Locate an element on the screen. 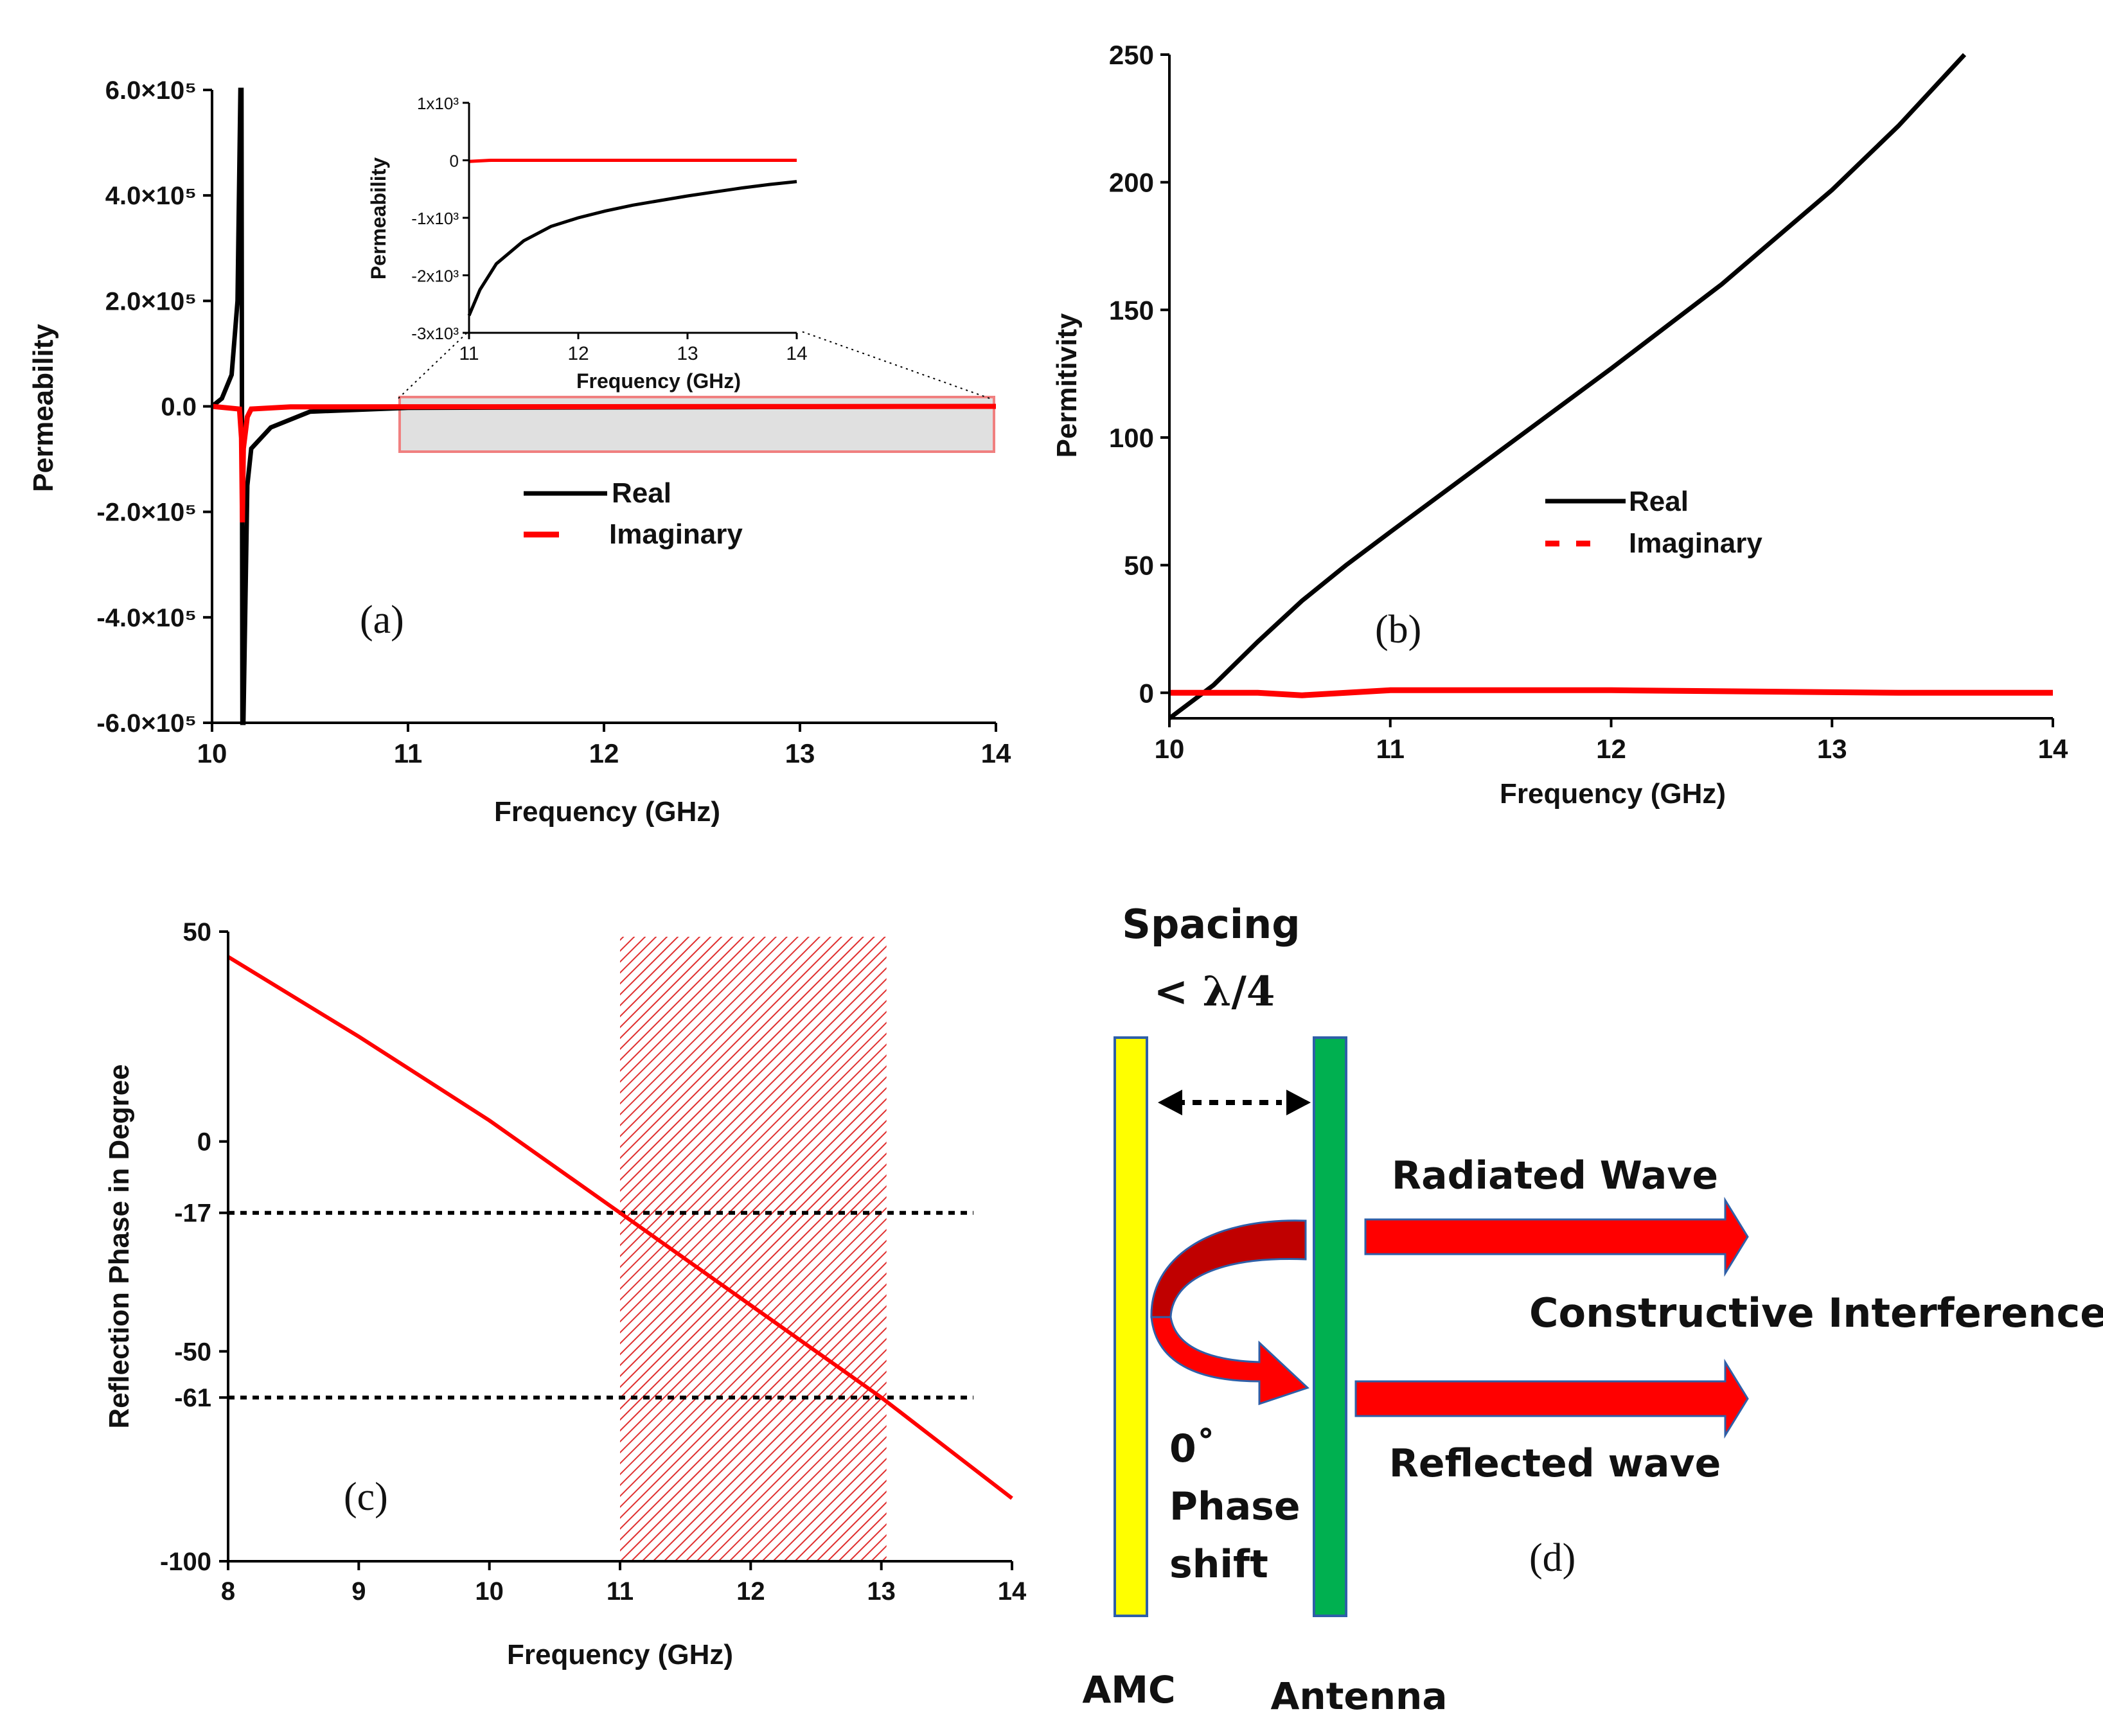 Image resolution: width=2103 pixels, height=1736 pixels. phase-degree-label: 0˚ is located at coordinates (1192, 1448).